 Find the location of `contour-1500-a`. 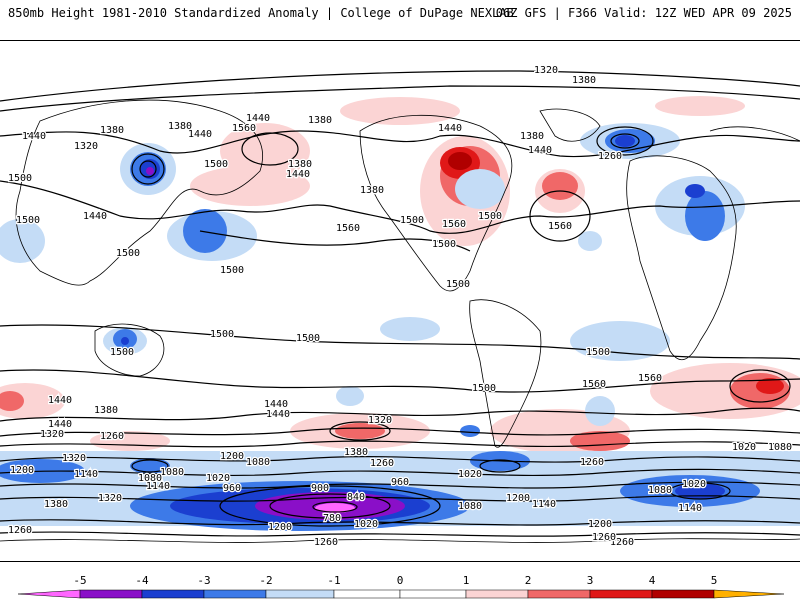

contour-1500-a is located at coordinates (400, 207).